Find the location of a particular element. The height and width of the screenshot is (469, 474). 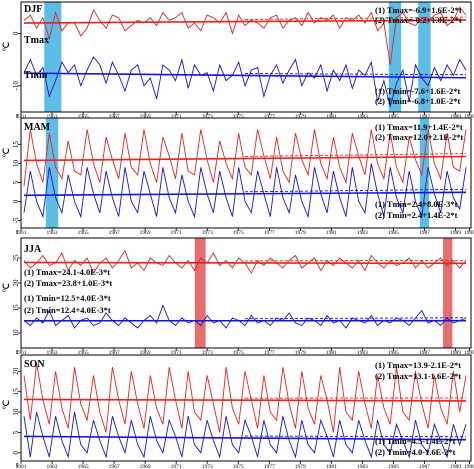

jja-eq-tmax-1: (1) Tmax=24.1-4.0E-3*t is located at coordinates (67, 272).